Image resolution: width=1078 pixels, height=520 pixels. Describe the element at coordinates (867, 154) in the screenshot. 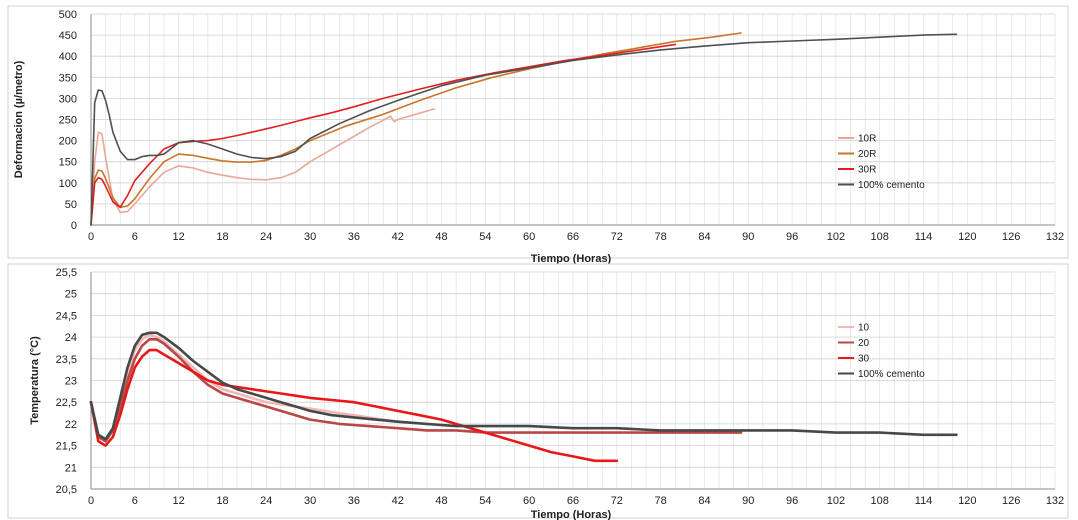

I see `legend-label: 20R` at that location.